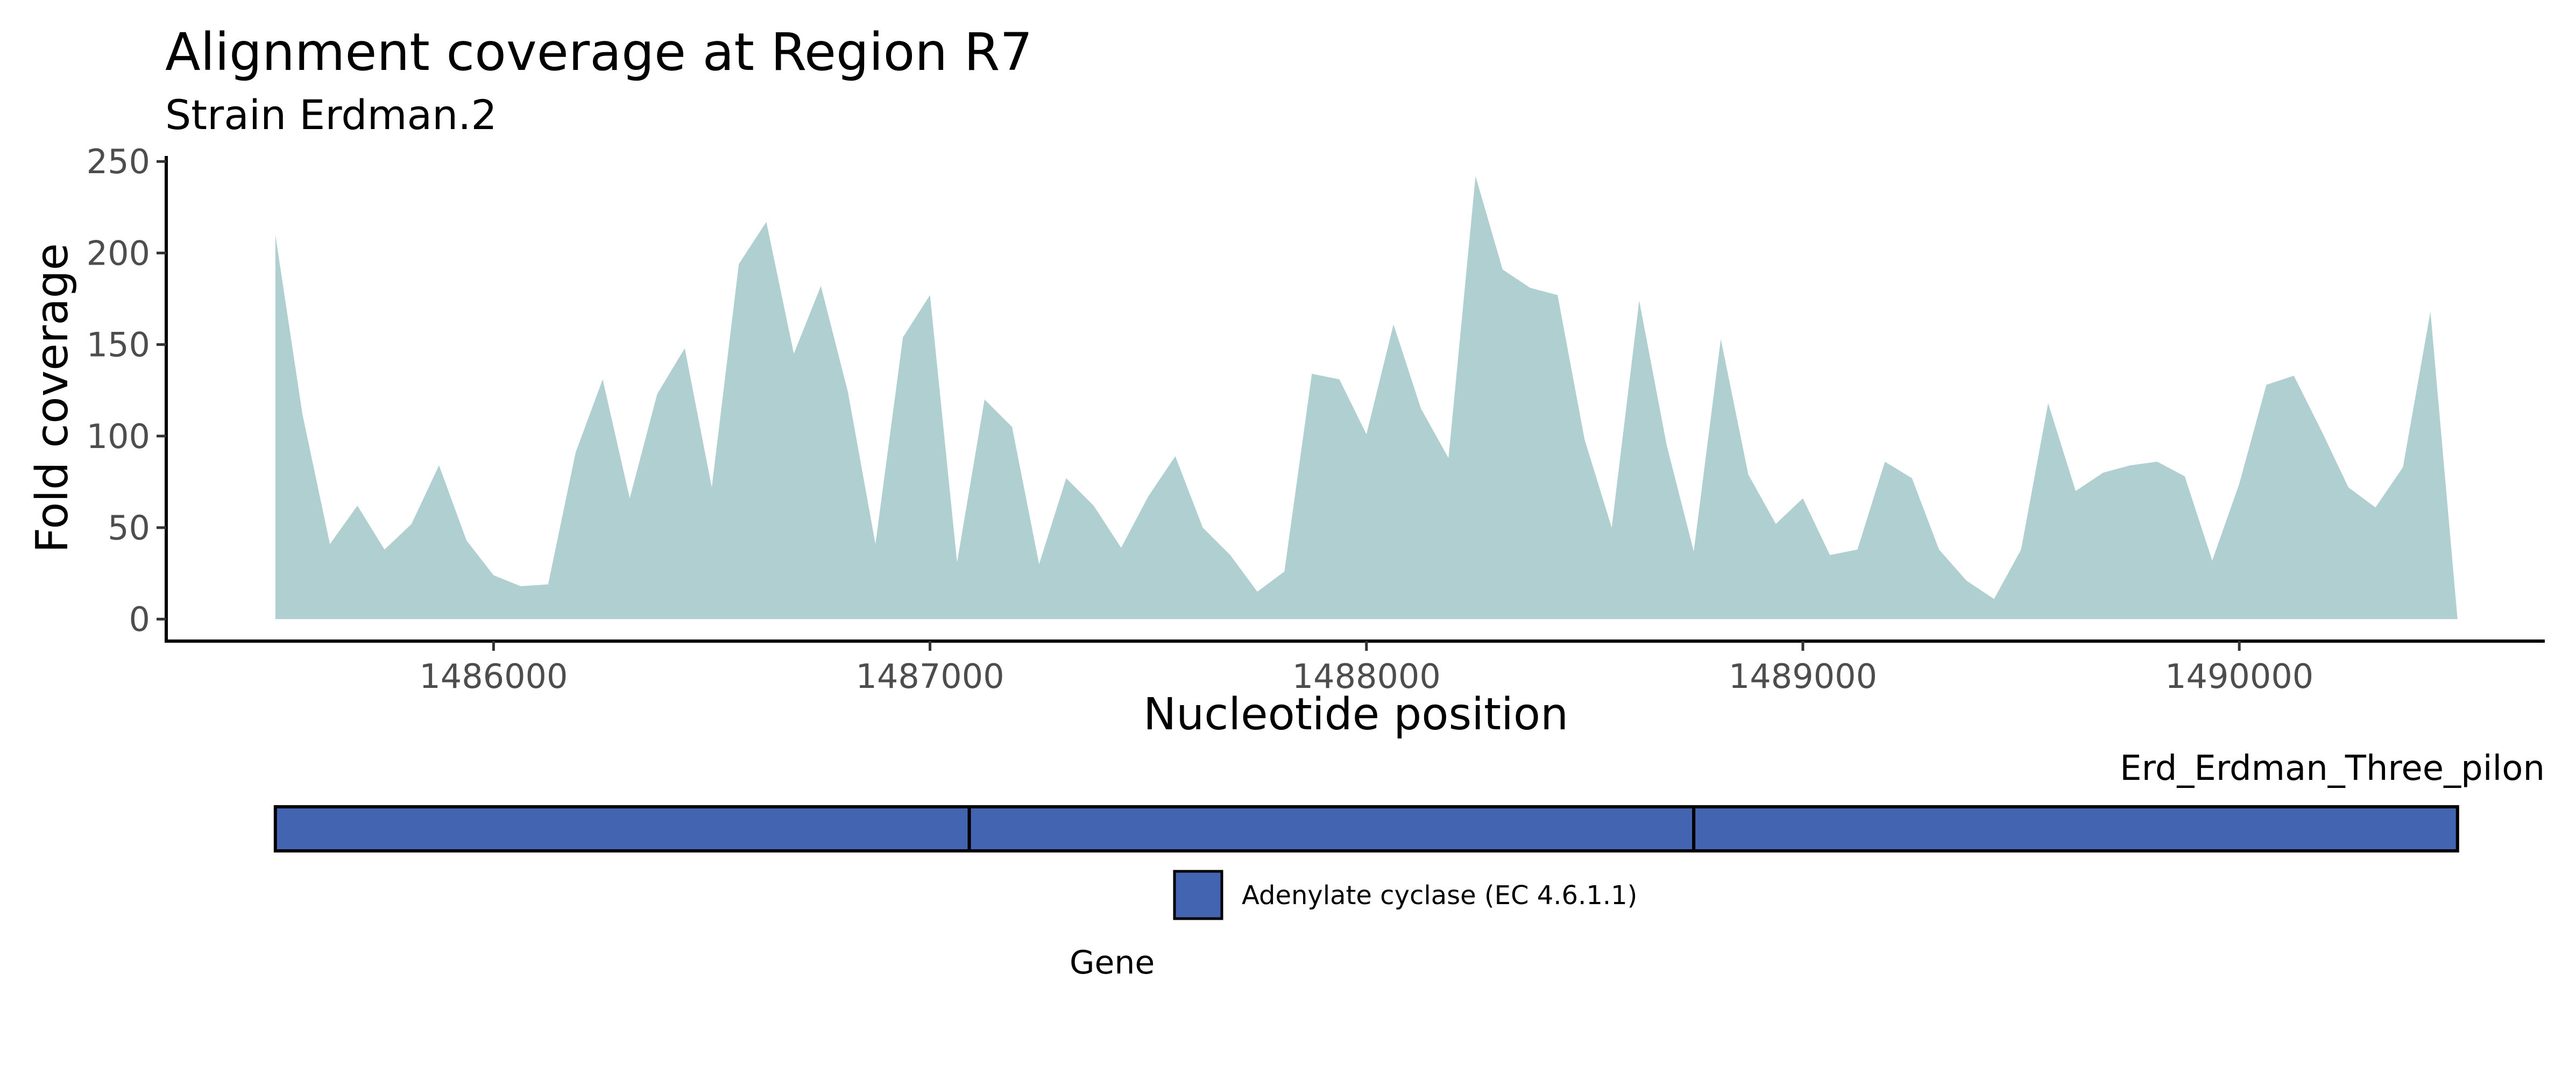  Describe the element at coordinates (126, 390) in the screenshot. I see `y-axis-ticks: 0 50 100 150 200 250` at that location.